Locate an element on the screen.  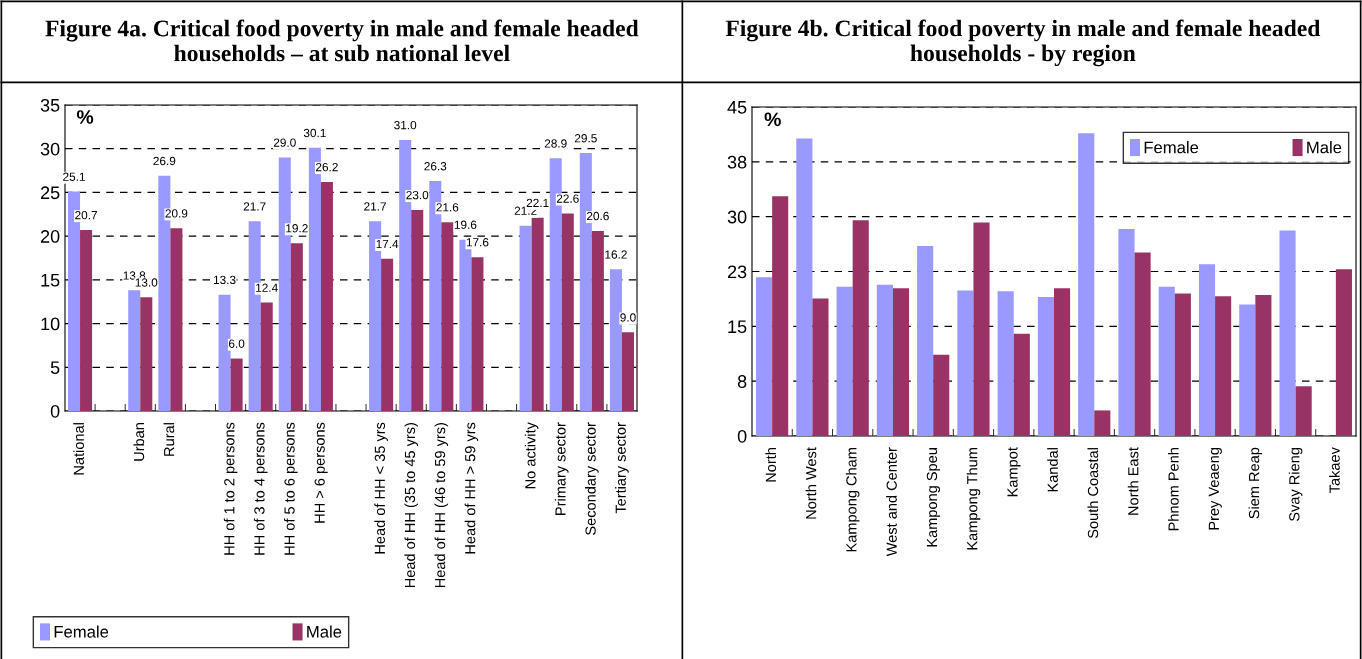
data-label: 22.1 is located at coordinates (537, 202).